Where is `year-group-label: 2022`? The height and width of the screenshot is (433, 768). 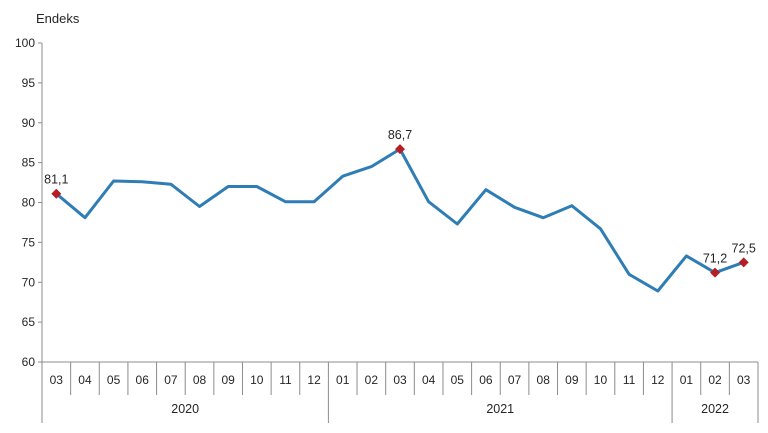
year-group-label: 2022 is located at coordinates (715, 409).